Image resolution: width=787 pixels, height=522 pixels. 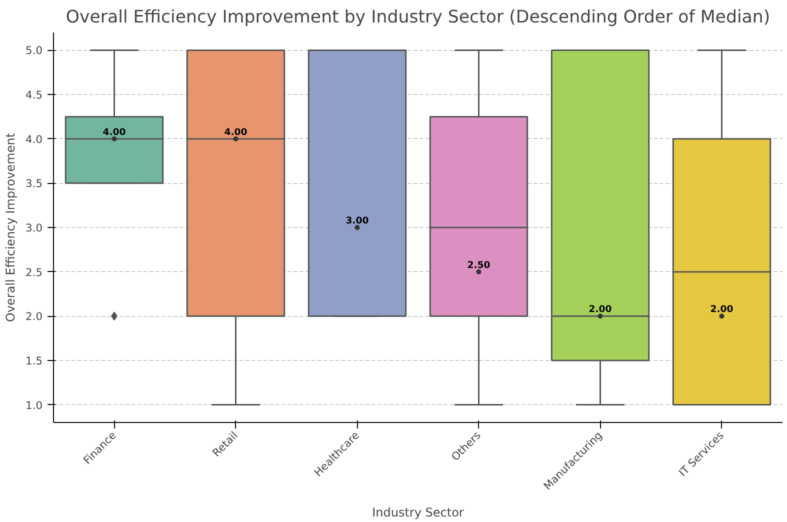 What do you see at coordinates (34, 228) in the screenshot?
I see `y-tick-label: 3.0` at bounding box center [34, 228].